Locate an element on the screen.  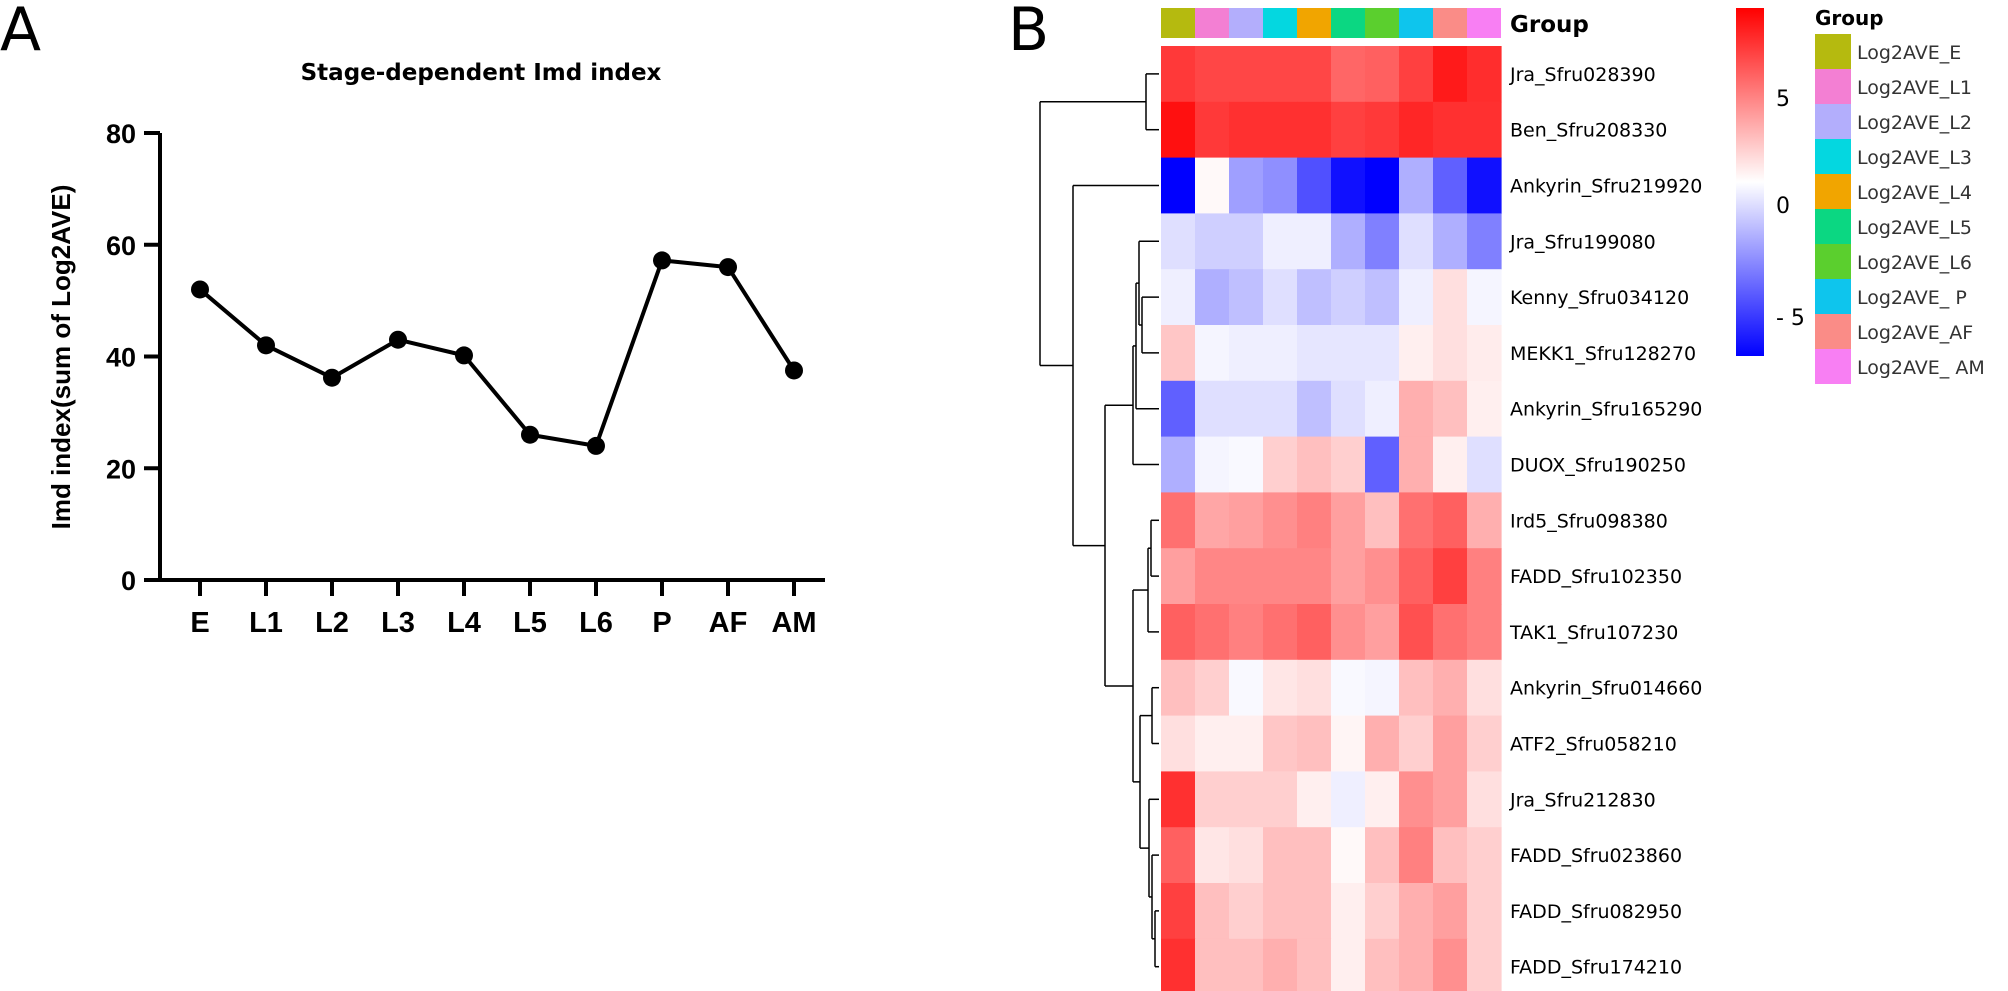
y-tick-label: 0 is located at coordinates (128, 581).